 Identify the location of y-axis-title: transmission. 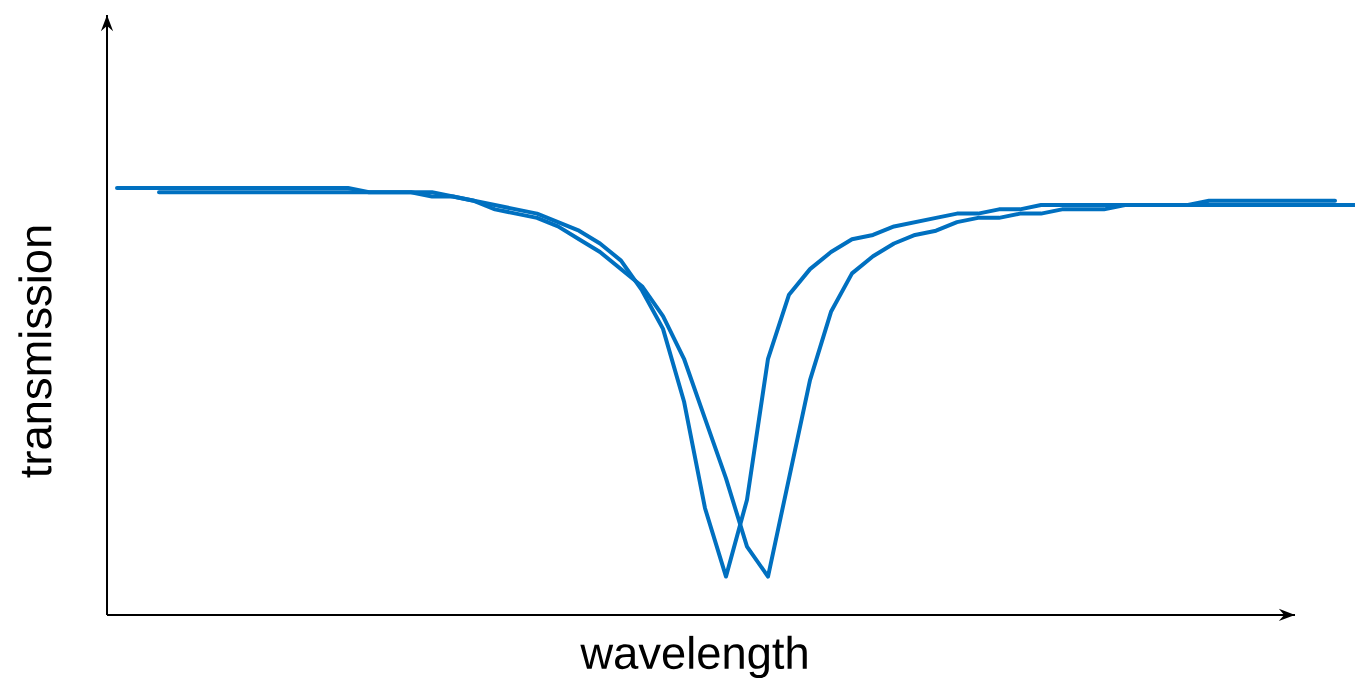
(35, 352).